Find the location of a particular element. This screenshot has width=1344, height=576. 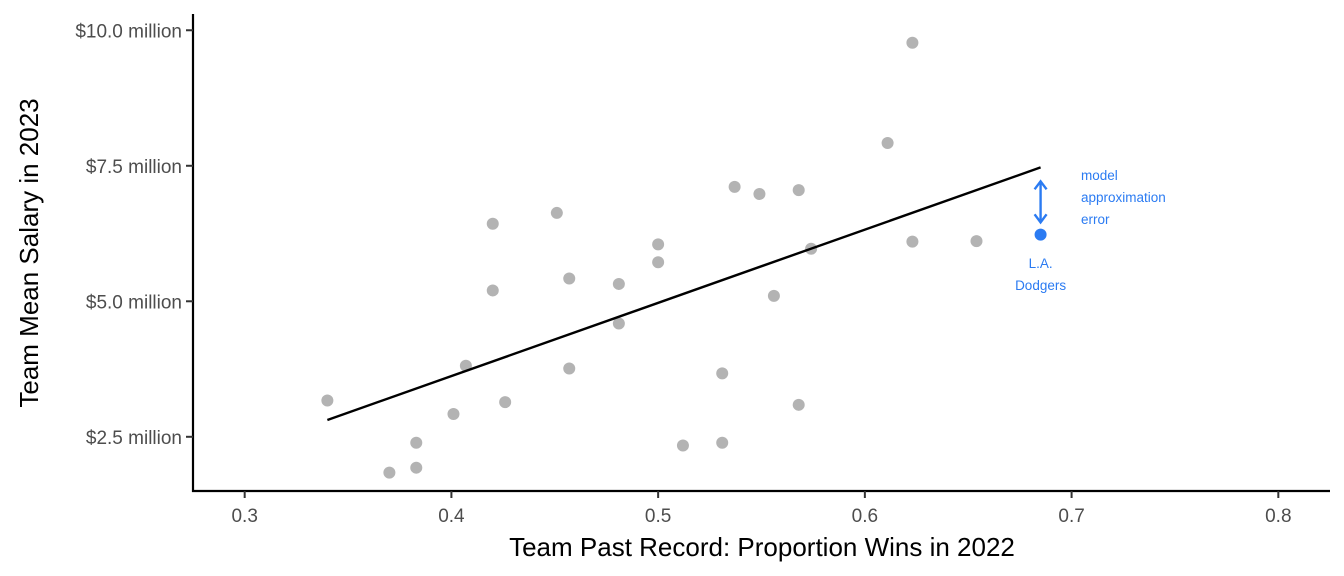

x-tick-label: 0.7 is located at coordinates (1071, 516).